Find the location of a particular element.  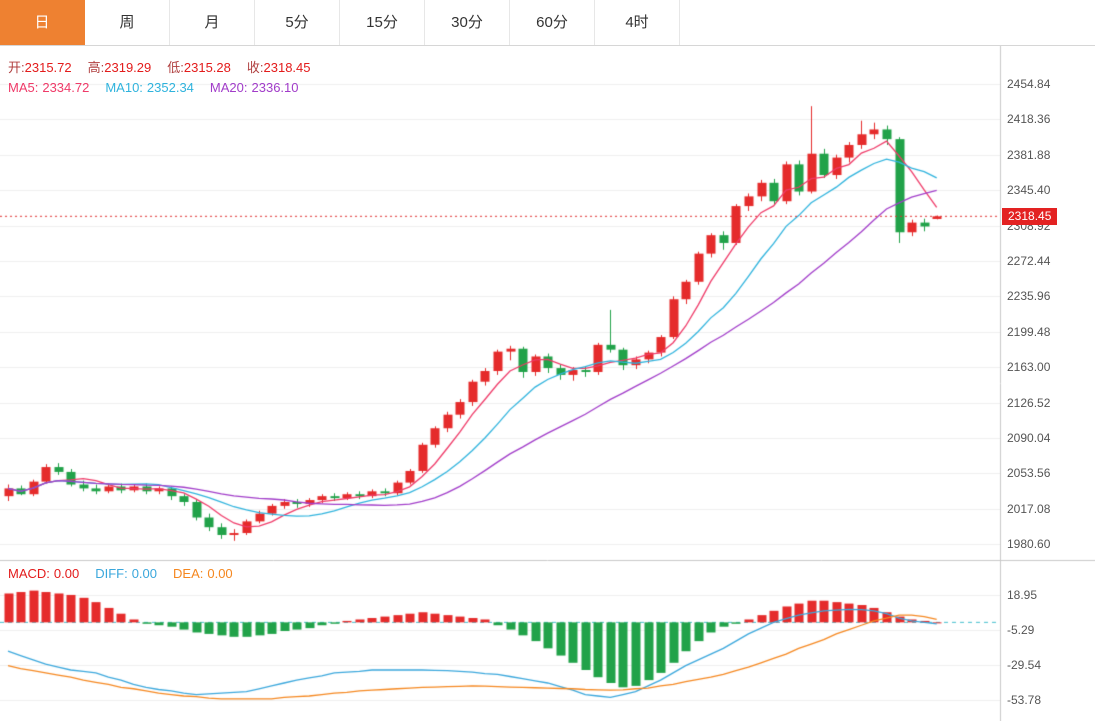

close-value: 2318.45 is located at coordinates (287, 67).